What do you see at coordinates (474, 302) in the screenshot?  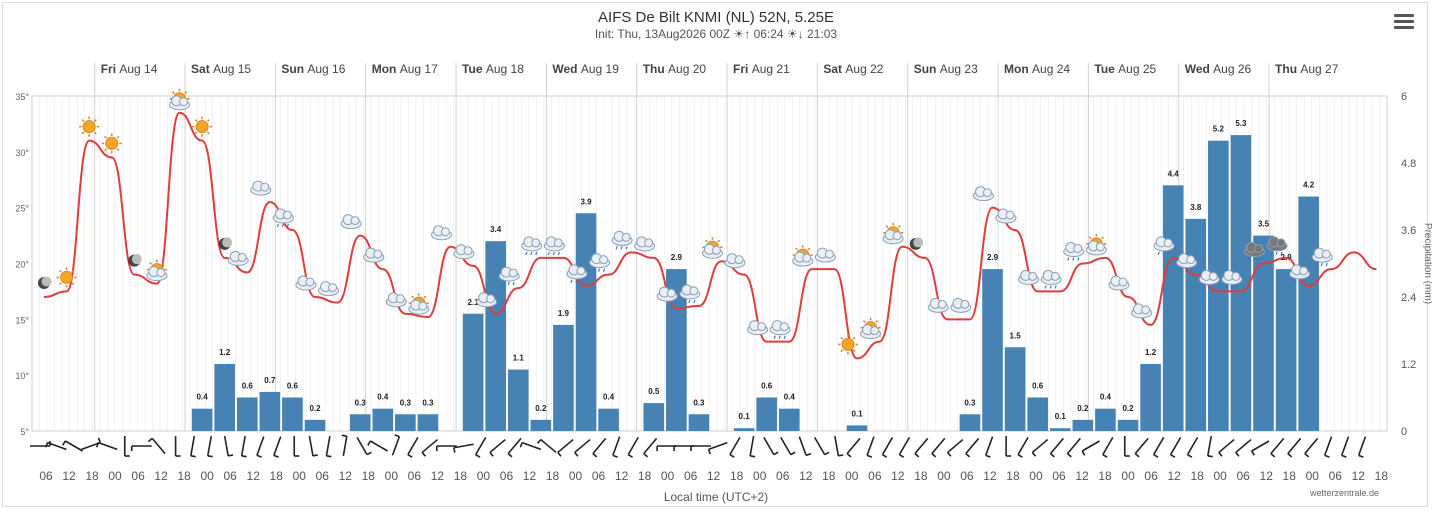 I see `precip-data-label: 2.1` at bounding box center [474, 302].